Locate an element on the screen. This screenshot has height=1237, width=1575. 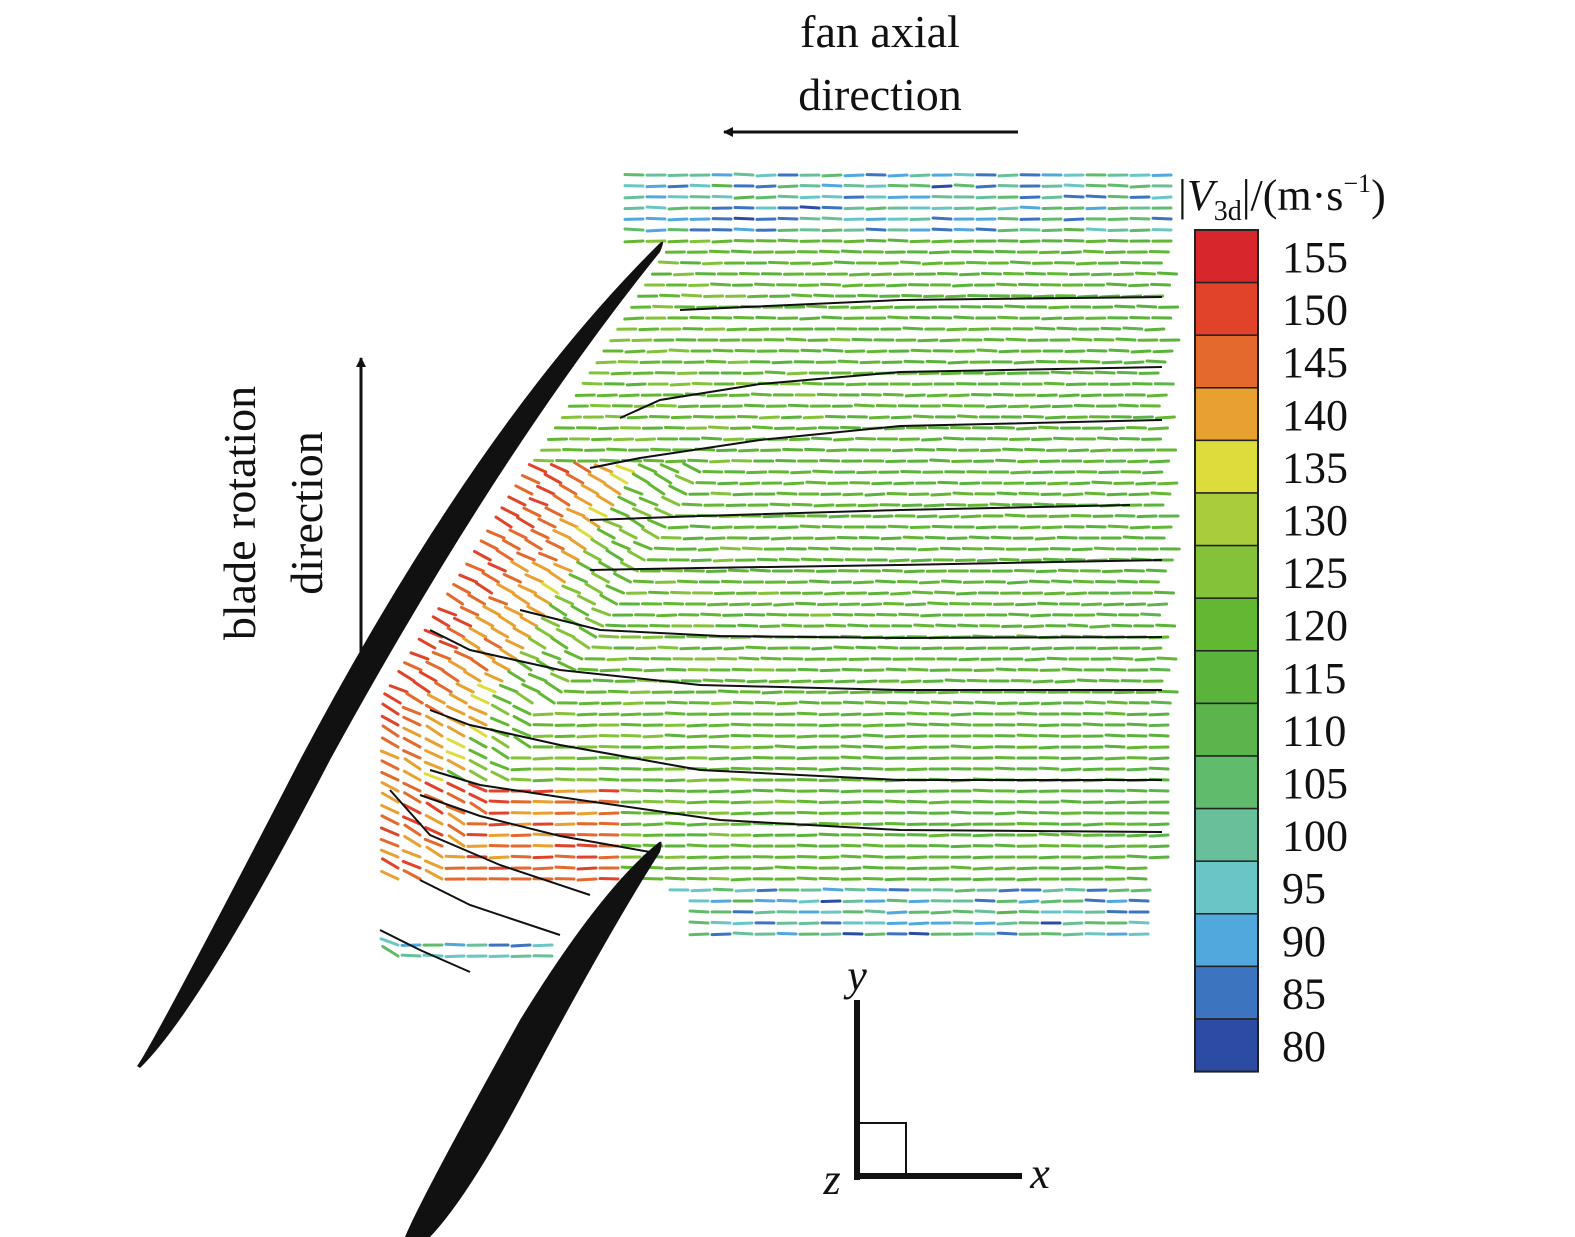
colorbar-tick-label: 115 is located at coordinates (1314, 678).